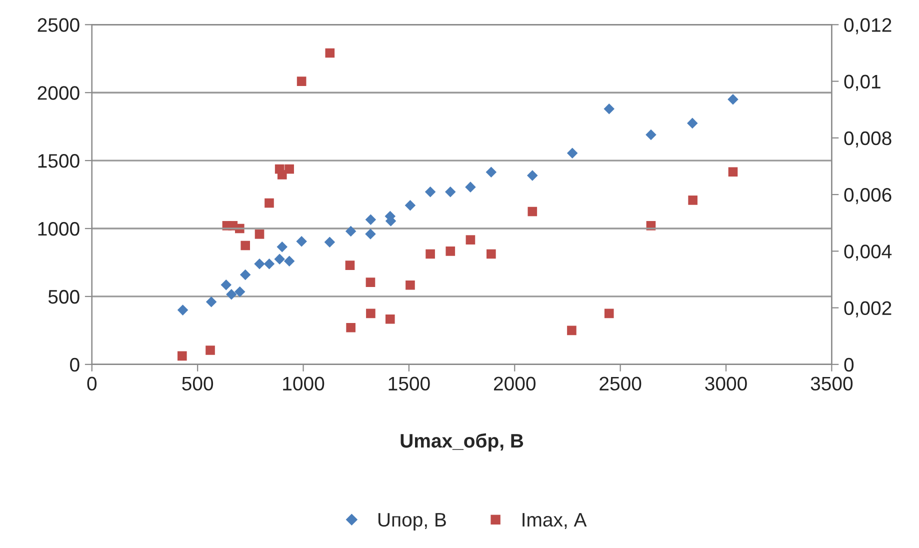 Image resolution: width=919 pixels, height=548 pixels. Describe the element at coordinates (59, 229) in the screenshot. I see `y-tick-label: 1000` at that location.